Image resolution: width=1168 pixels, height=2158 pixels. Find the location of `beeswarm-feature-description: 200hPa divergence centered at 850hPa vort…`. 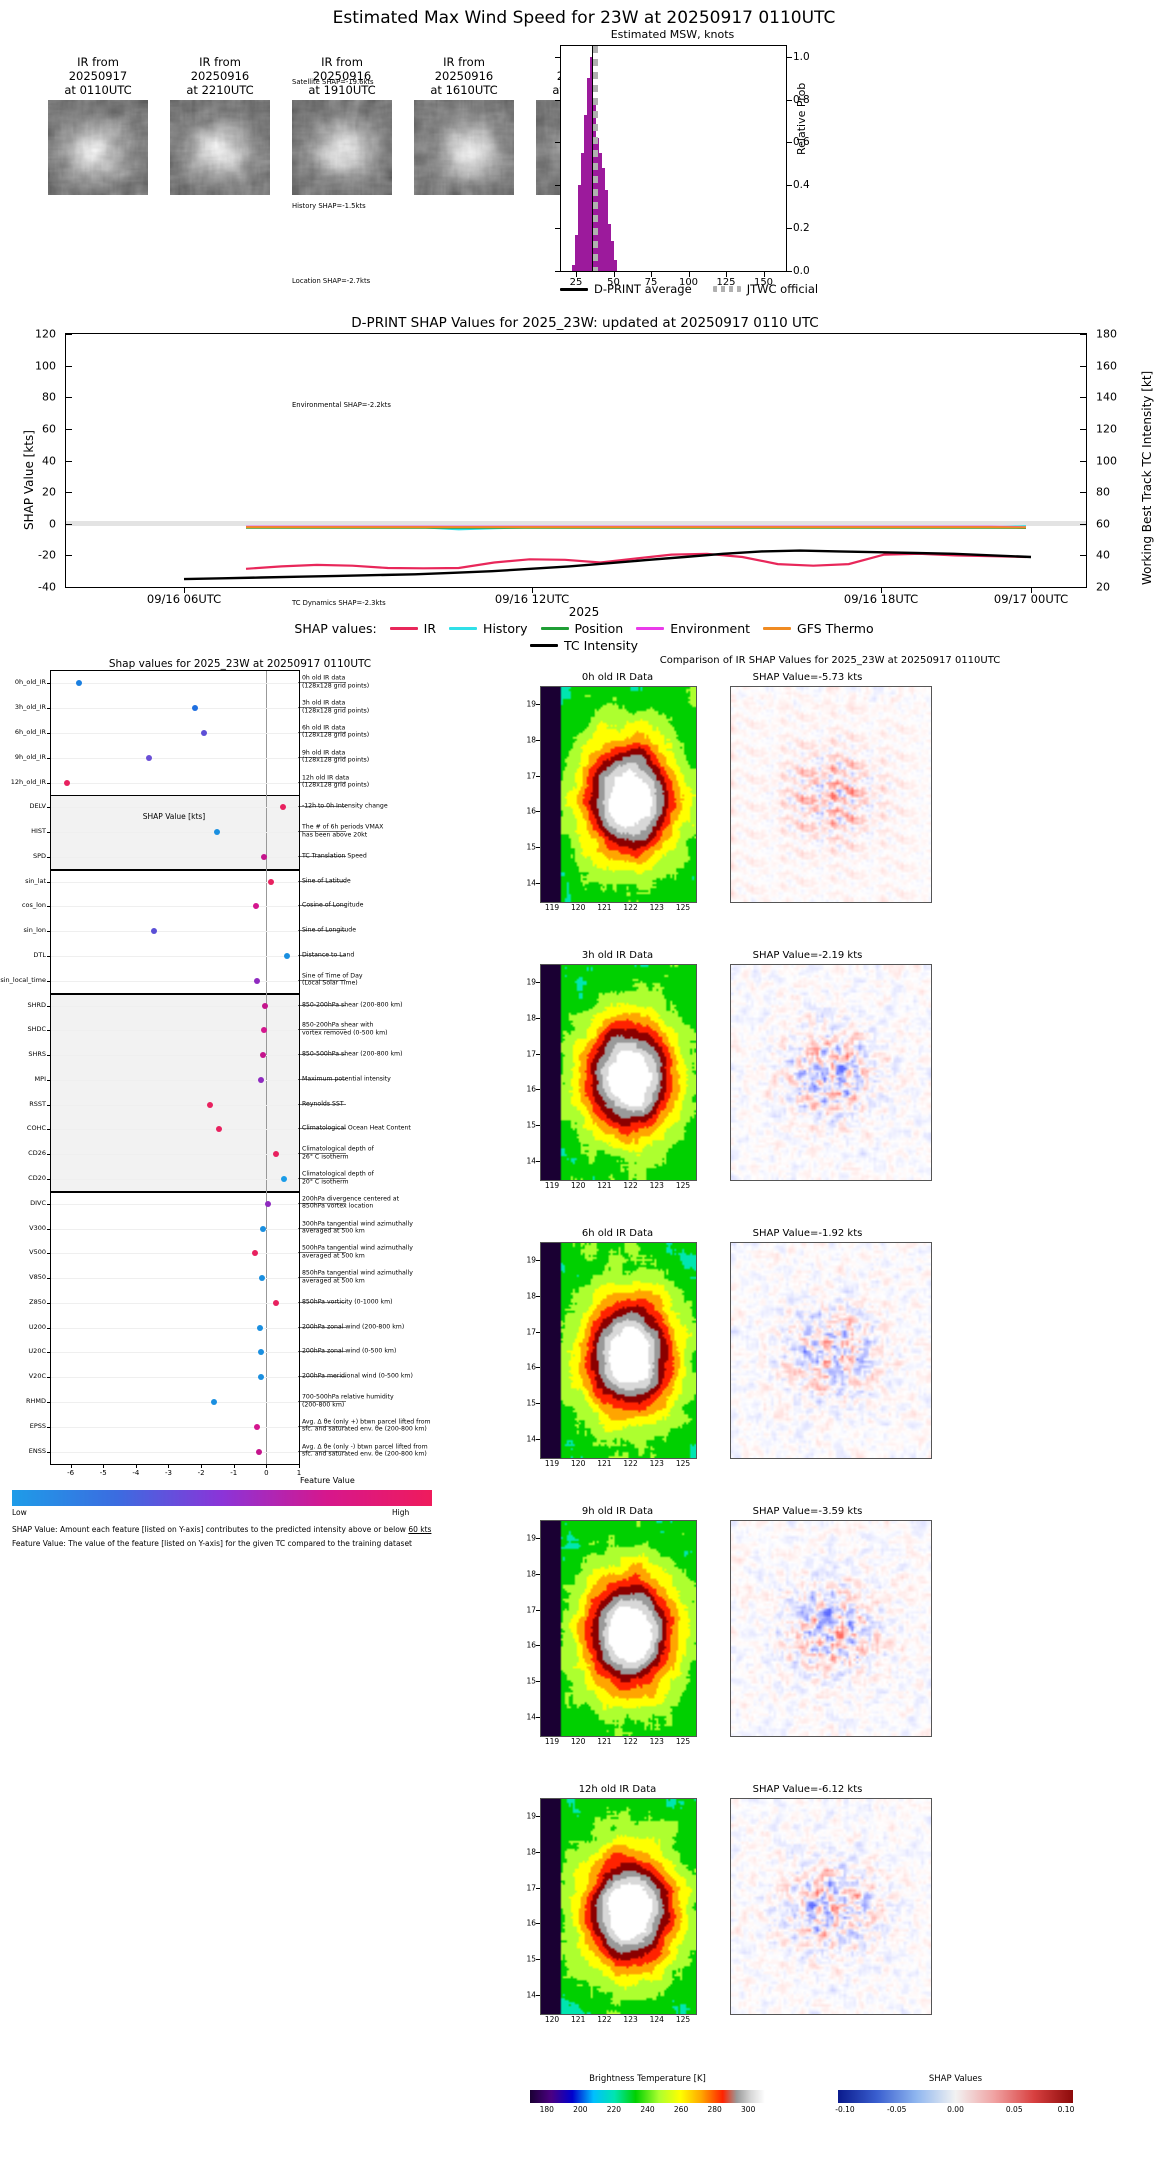

beeswarm-feature-description: 200hPa divergence centered at 850hPa vort… is located at coordinates (351, 1202).